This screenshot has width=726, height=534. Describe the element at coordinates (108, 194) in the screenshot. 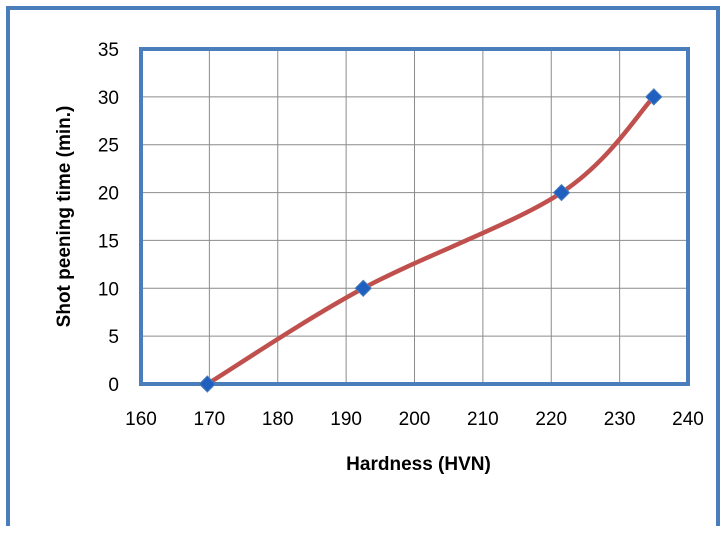

I see `y-tick-label: 20` at that location.